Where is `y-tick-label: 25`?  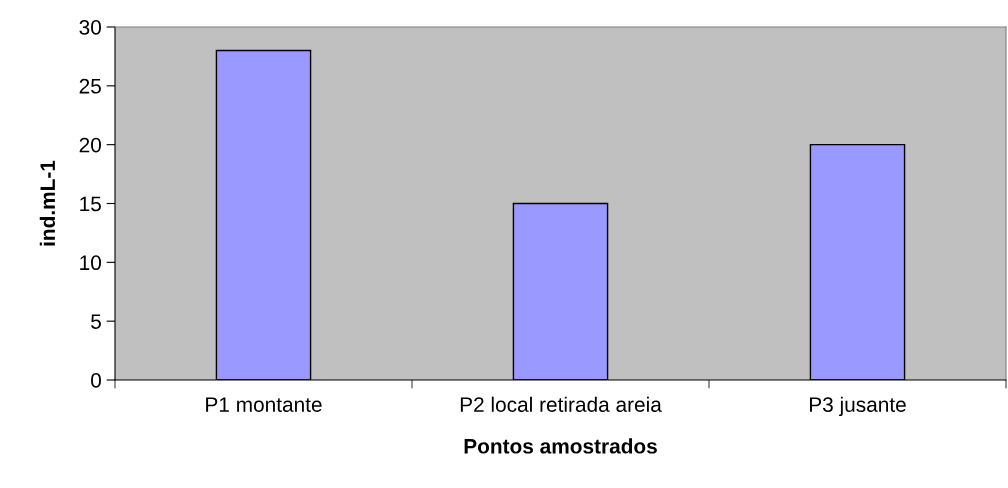
y-tick-label: 25 is located at coordinates (90, 86).